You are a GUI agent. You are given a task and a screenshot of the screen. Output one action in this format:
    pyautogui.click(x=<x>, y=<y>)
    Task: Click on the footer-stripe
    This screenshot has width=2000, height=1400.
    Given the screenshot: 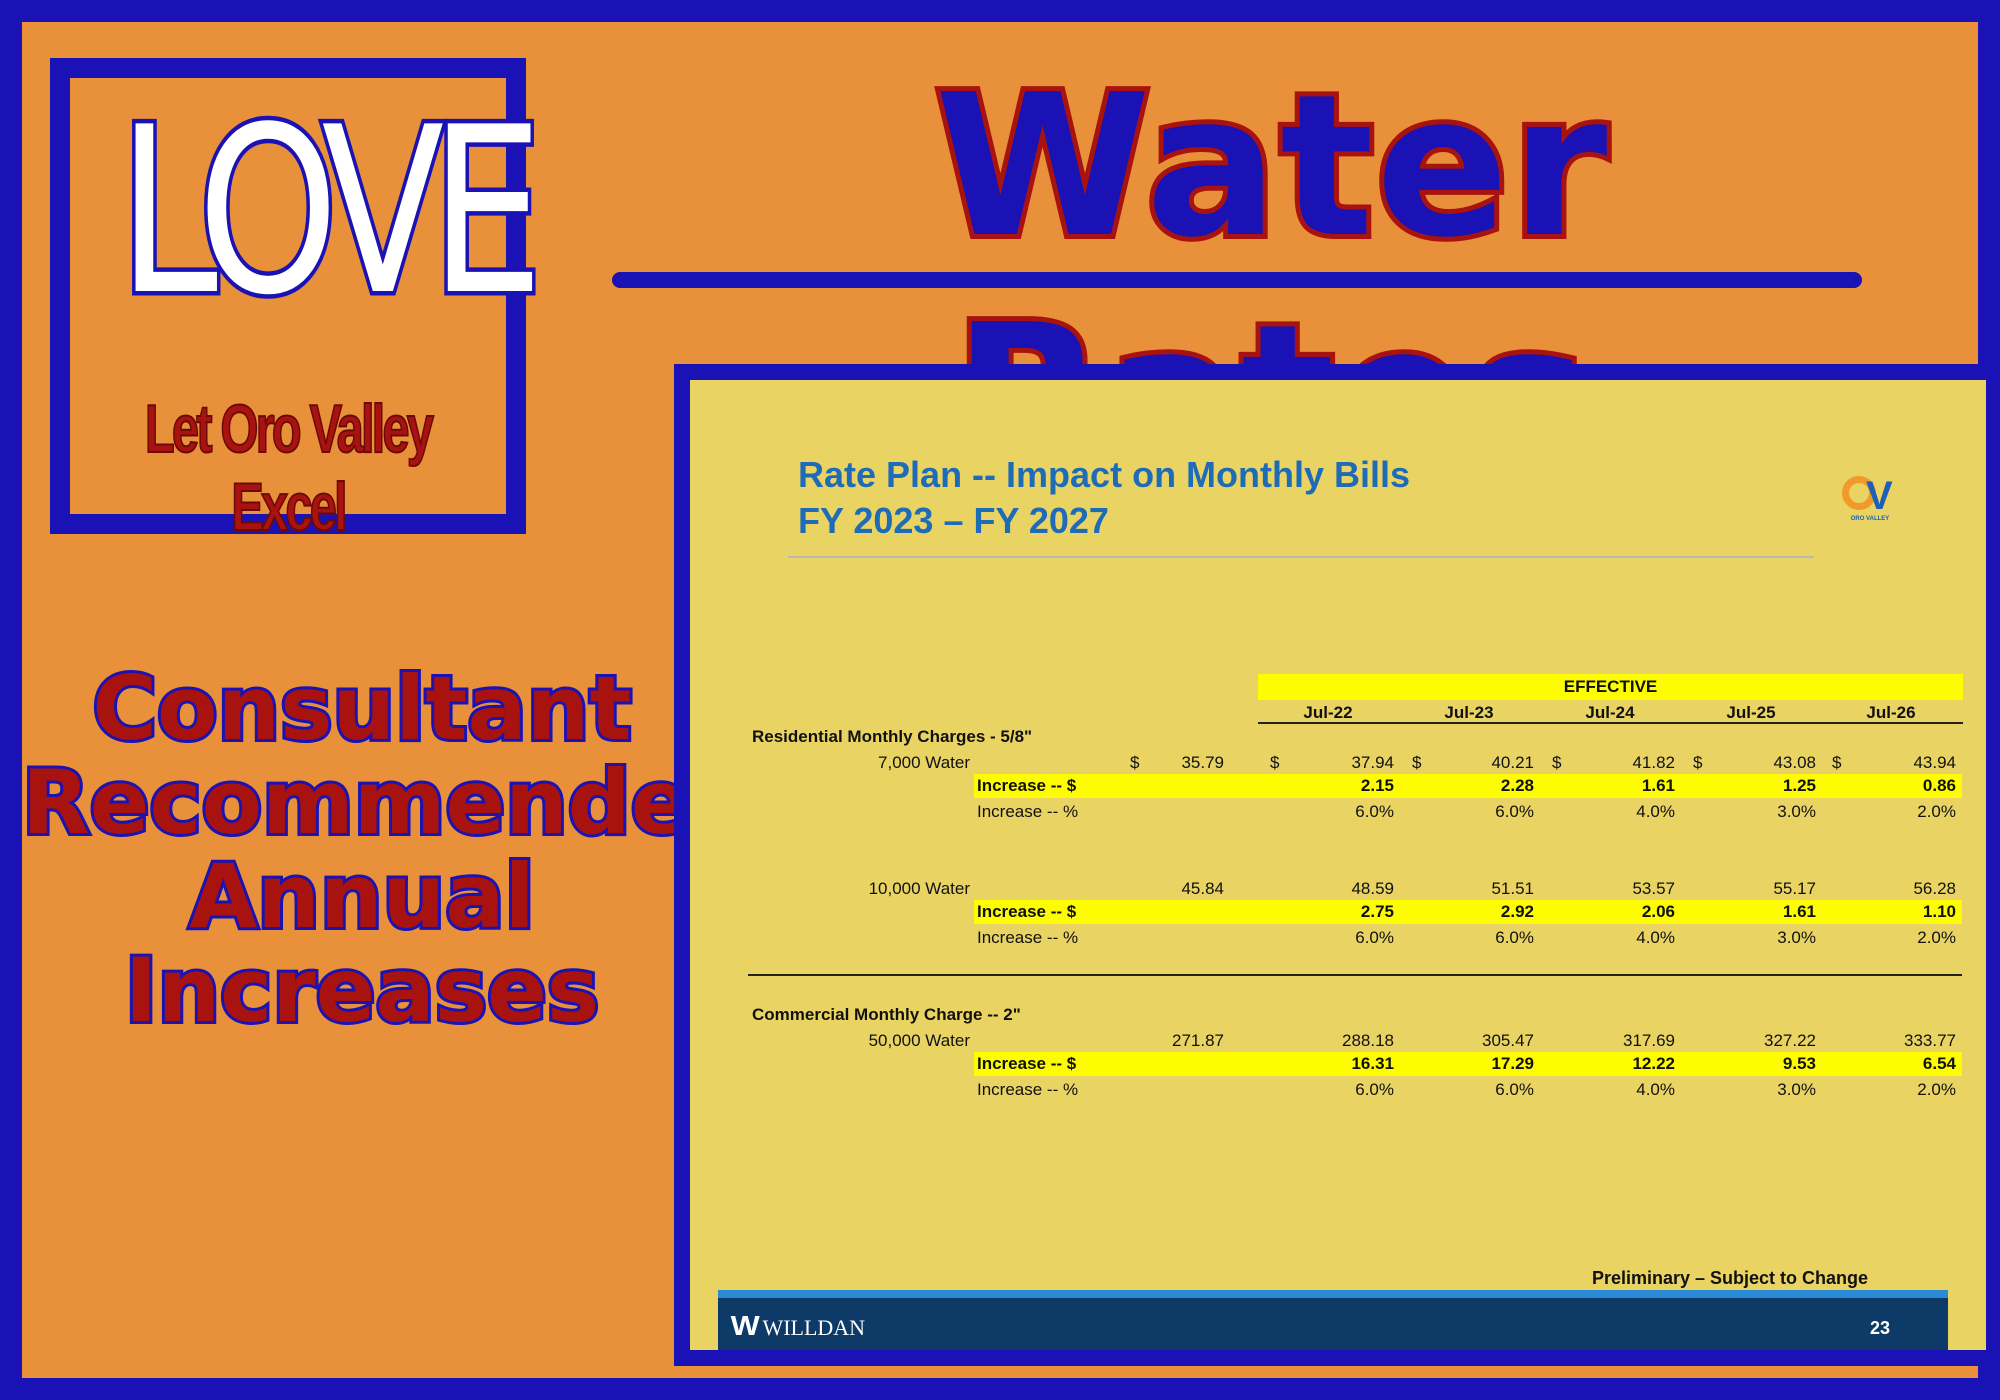 What is the action you would take?
    pyautogui.click(x=1333, y=1294)
    